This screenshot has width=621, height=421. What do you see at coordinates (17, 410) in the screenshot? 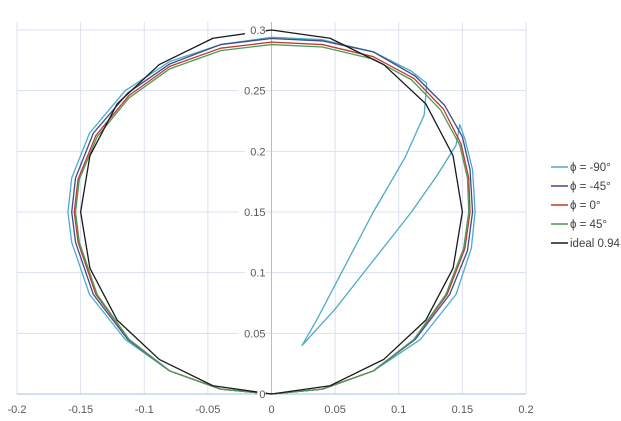
I see `x-tick-label: -0.2` at bounding box center [17, 410].